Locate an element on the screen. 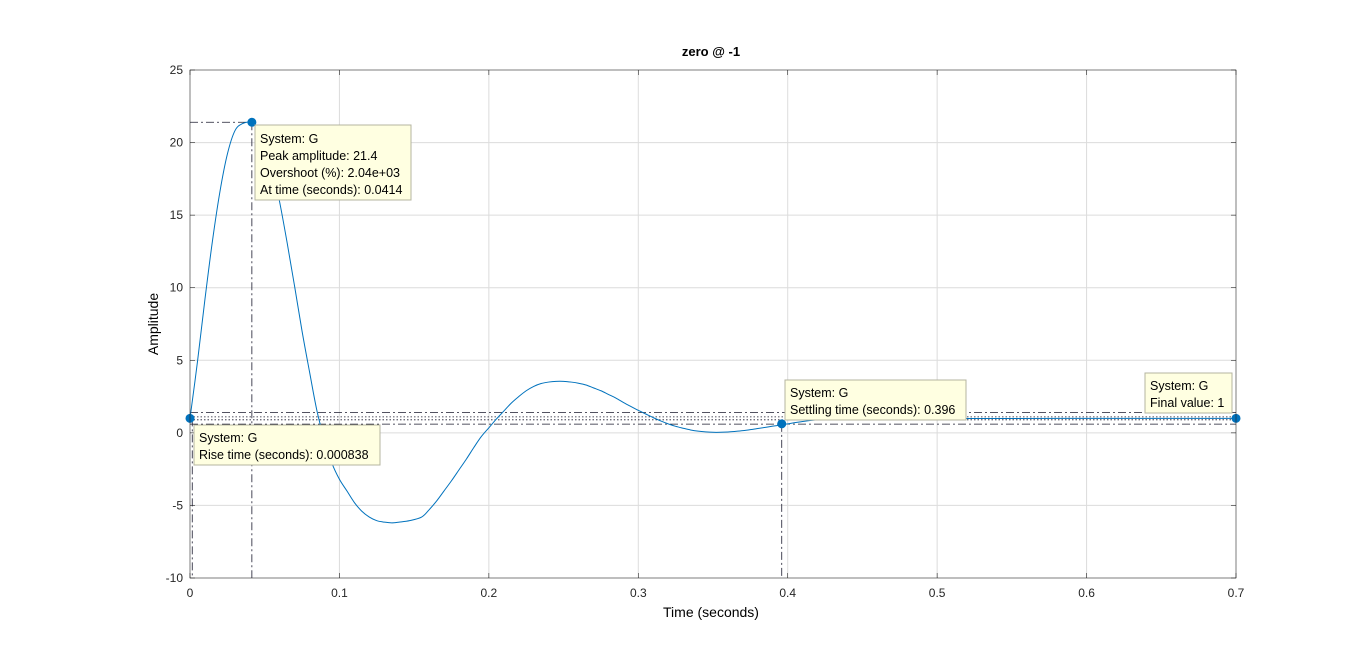 Image resolution: width=1366 pixels, height=651 pixels. y-tick-label: 20 is located at coordinates (177, 143).